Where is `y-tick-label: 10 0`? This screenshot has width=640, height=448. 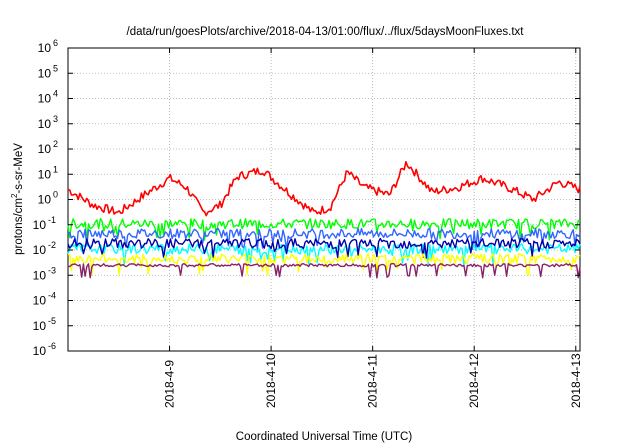 y-tick-label: 10 0 is located at coordinates (48, 198).